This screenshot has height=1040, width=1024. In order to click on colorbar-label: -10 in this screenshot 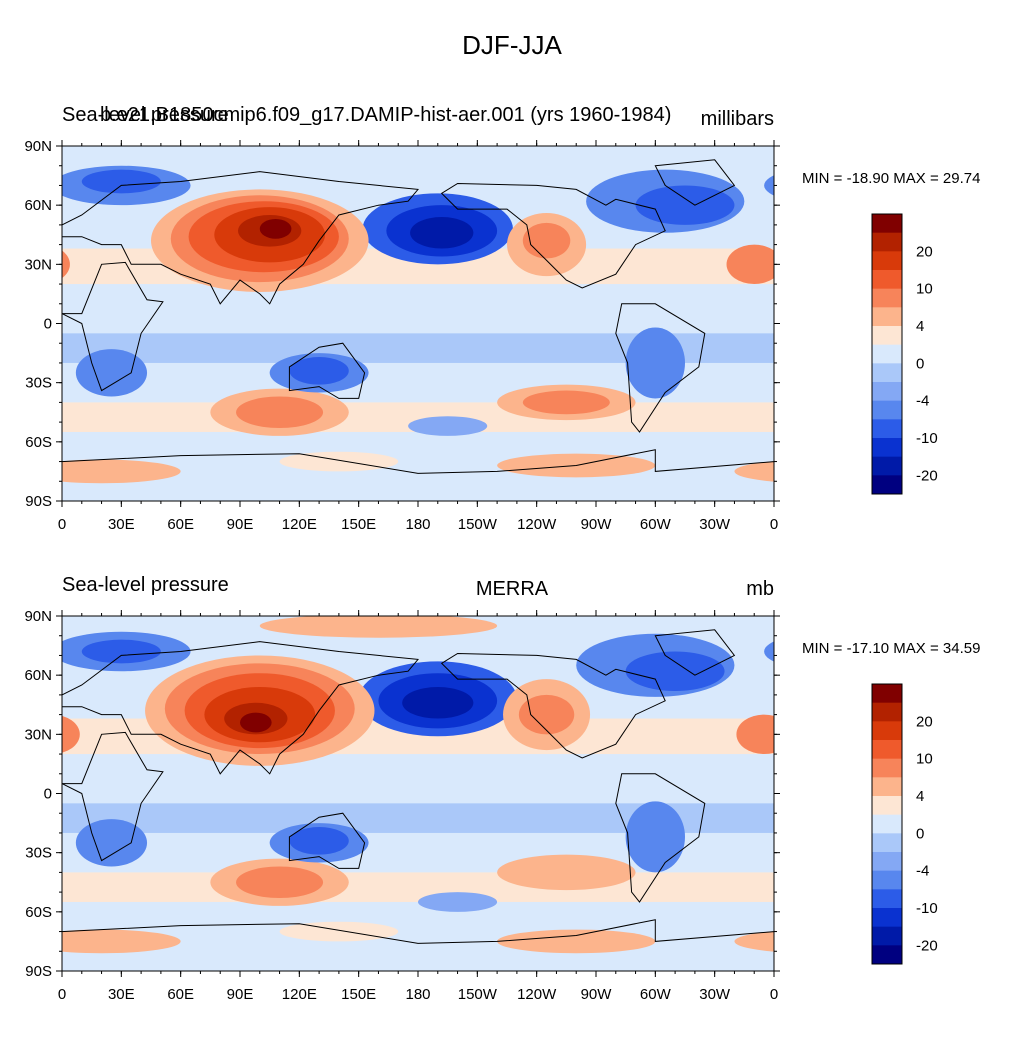, I will do `click(927, 908)`.